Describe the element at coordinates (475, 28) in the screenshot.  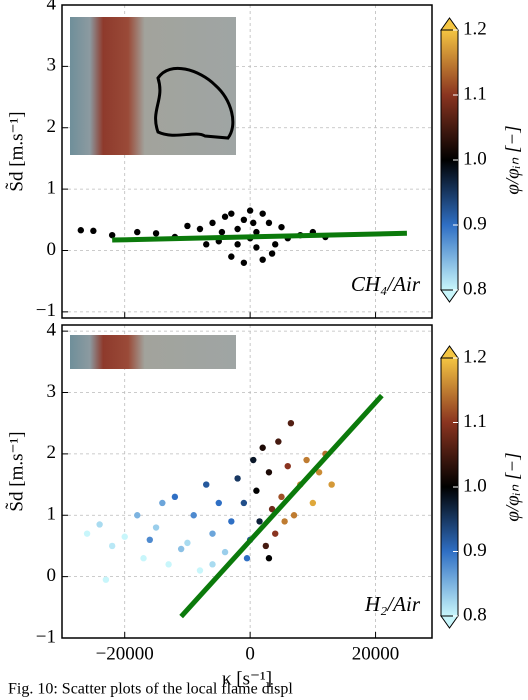
I see `colorbar-tick-label: 1.2` at that location.